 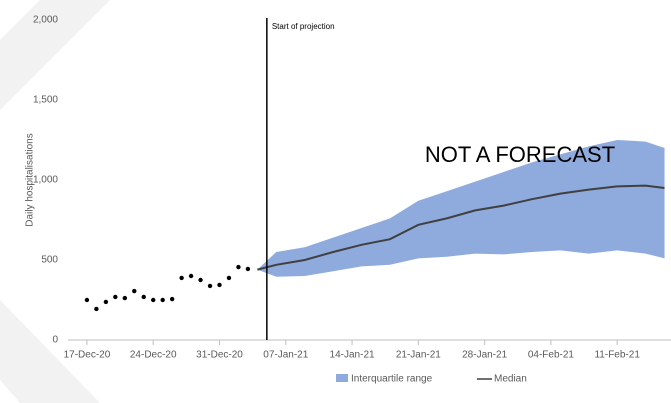 I want to click on legend-label: Interquartile range, so click(x=392, y=379).